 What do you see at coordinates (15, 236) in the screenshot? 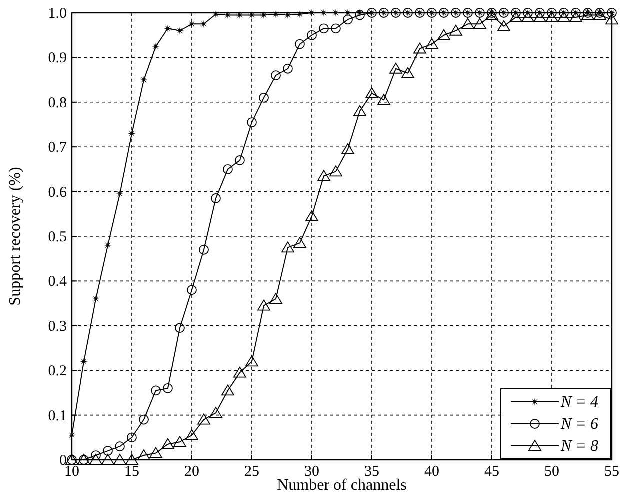
I see `y-axis-title: Support recovery (%)` at bounding box center [15, 236].